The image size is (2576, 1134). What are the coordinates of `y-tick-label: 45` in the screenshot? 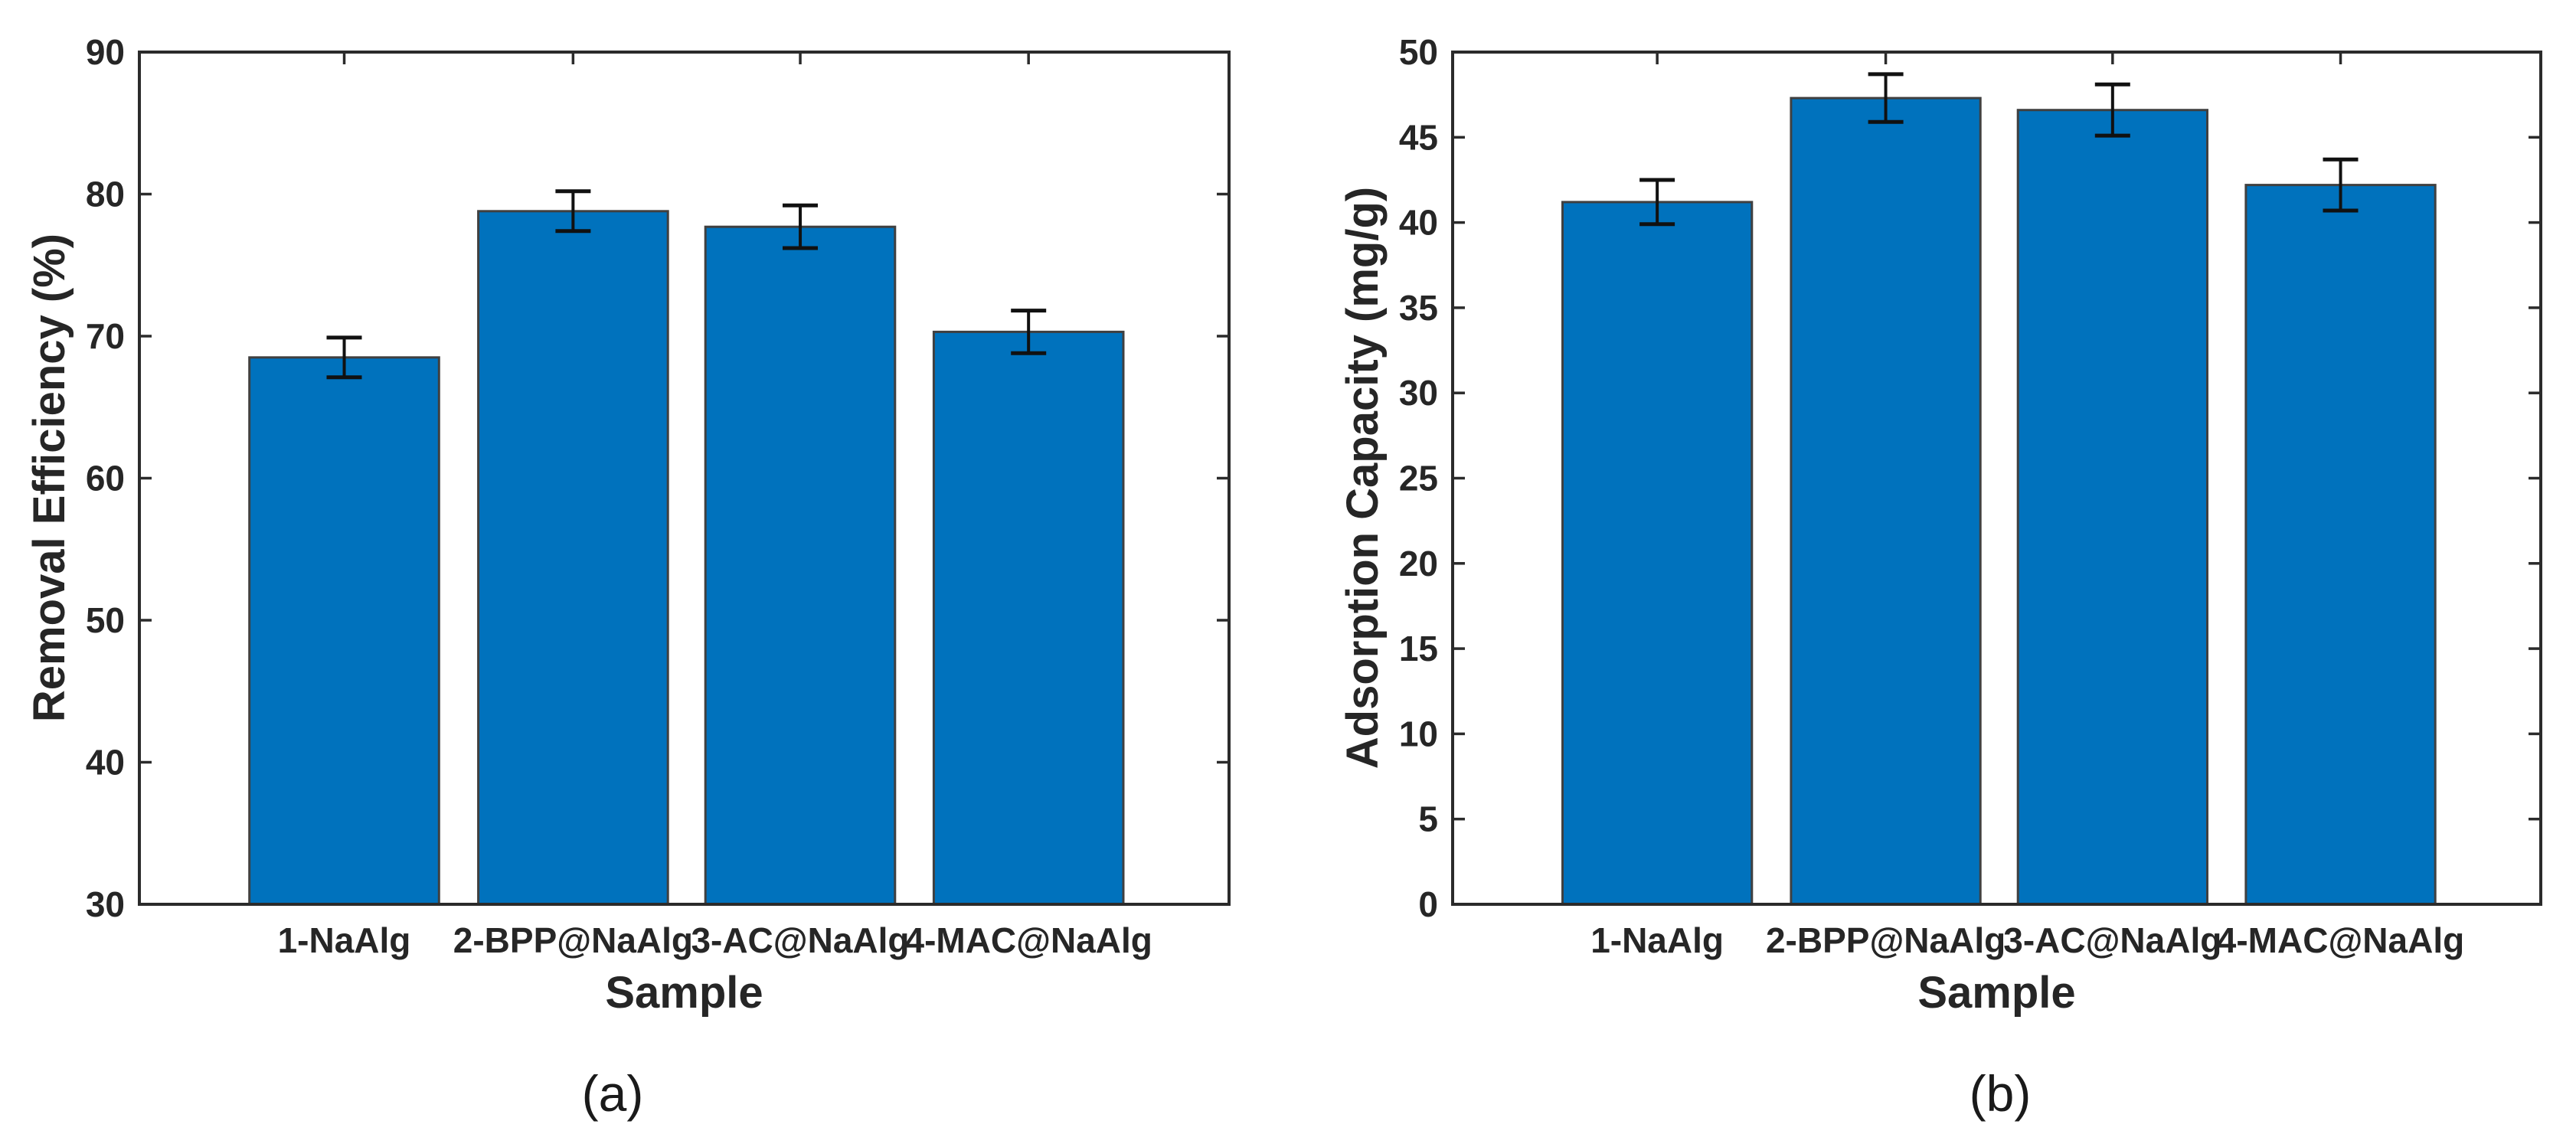 It's located at (1418, 137).